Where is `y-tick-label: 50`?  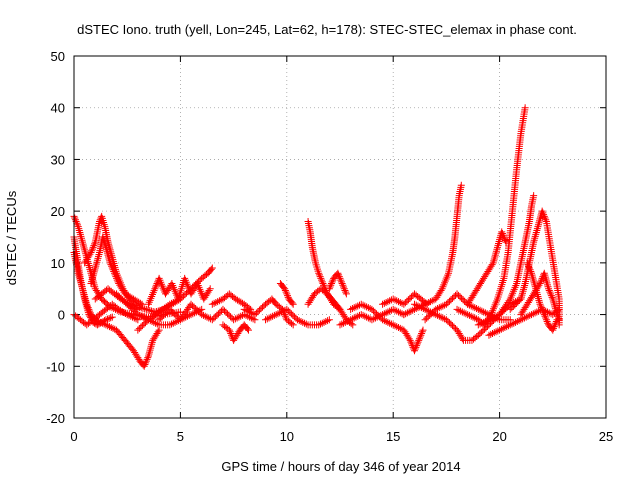
y-tick-label: 50 is located at coordinates (58, 56).